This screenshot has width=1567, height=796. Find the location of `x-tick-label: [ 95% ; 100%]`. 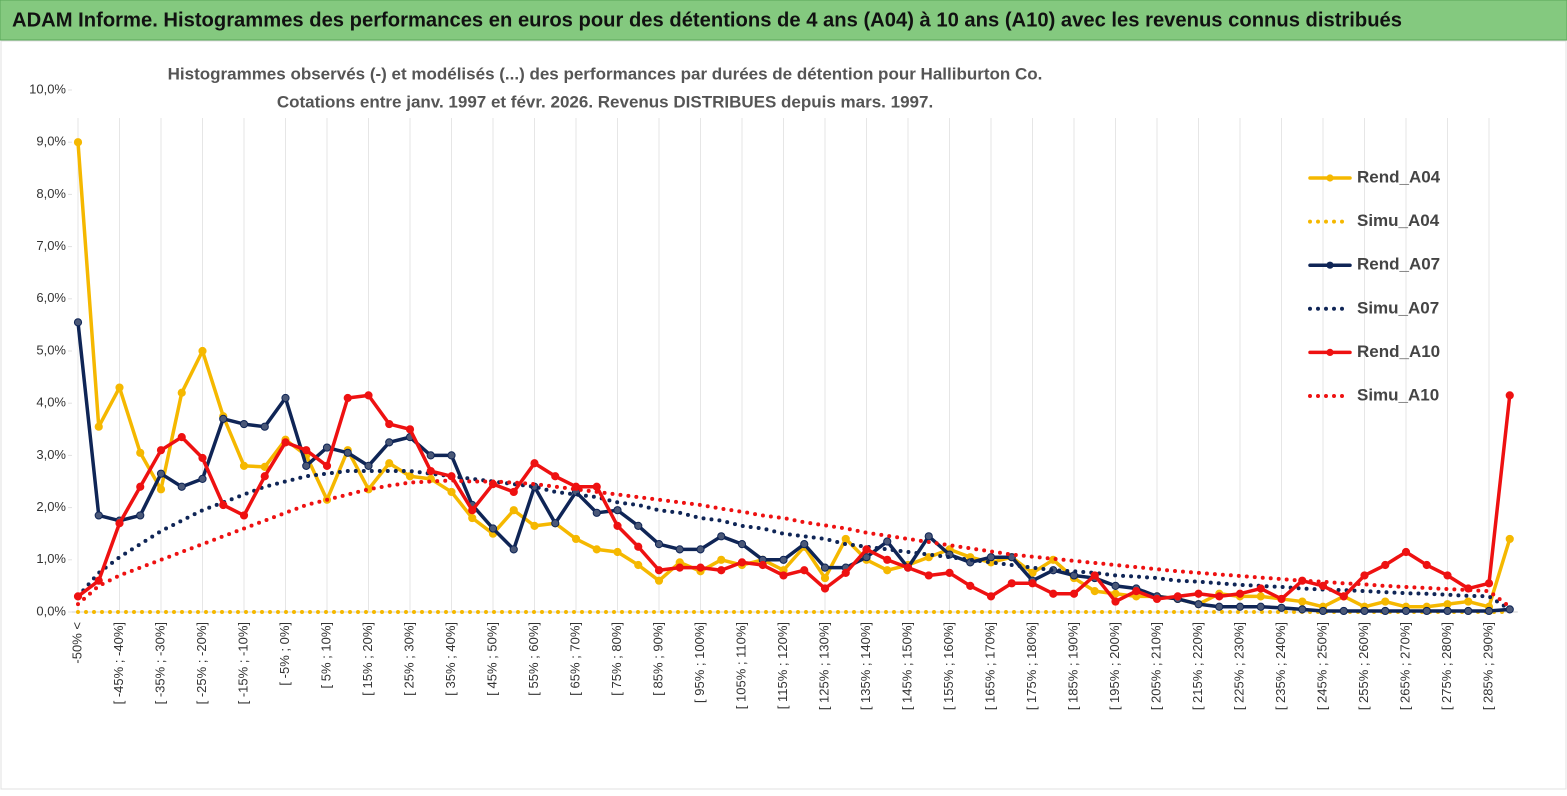

x-tick-label: [ 95% ; 100%] is located at coordinates (699, 662).